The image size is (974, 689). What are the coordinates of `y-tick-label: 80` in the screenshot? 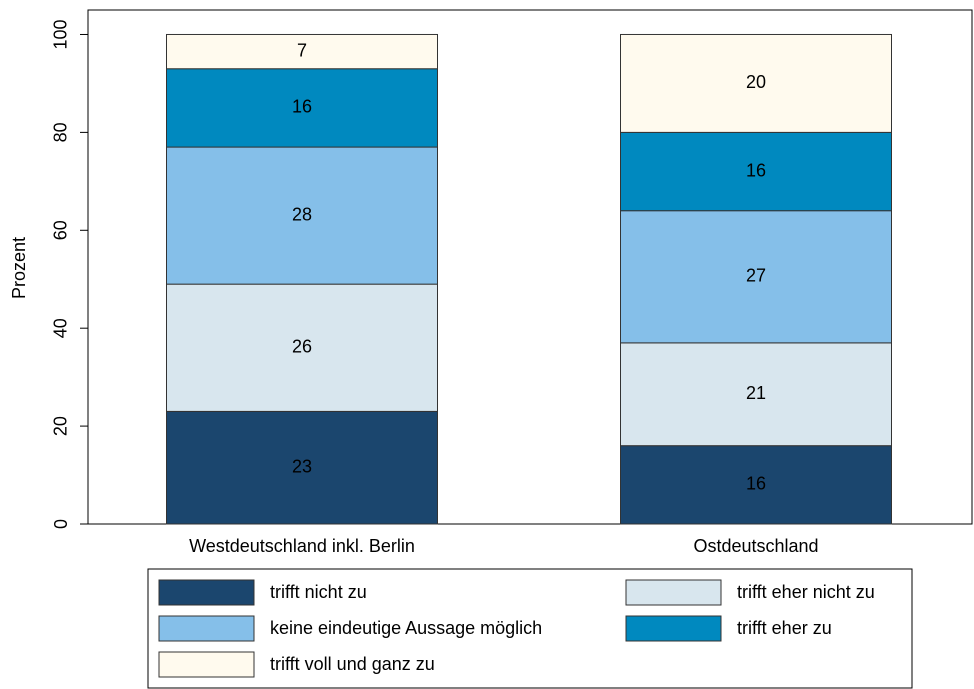 It's located at (61, 132).